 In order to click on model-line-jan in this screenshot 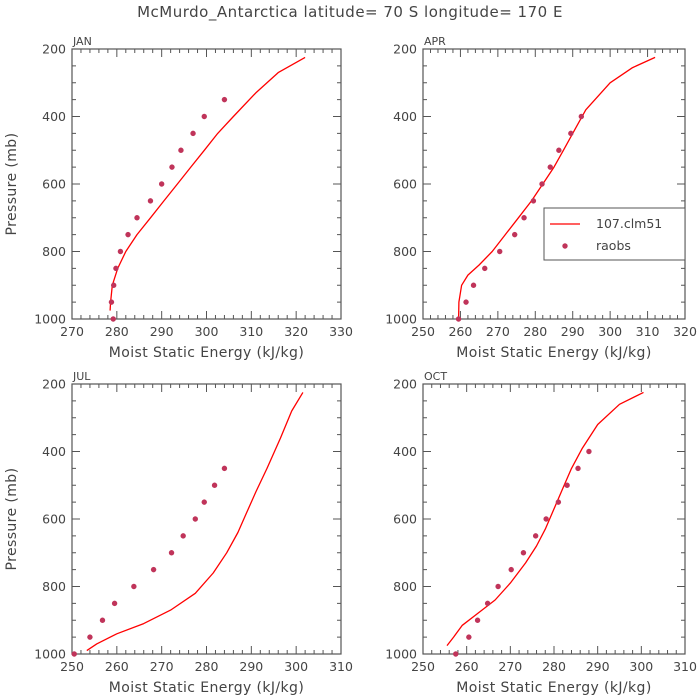, I will do `click(207, 183)`.